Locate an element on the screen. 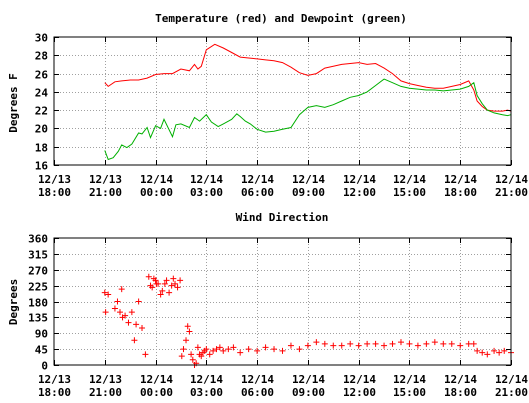 This screenshot has height=403, width=529. chart-title: Wind Direction is located at coordinates (282, 217).